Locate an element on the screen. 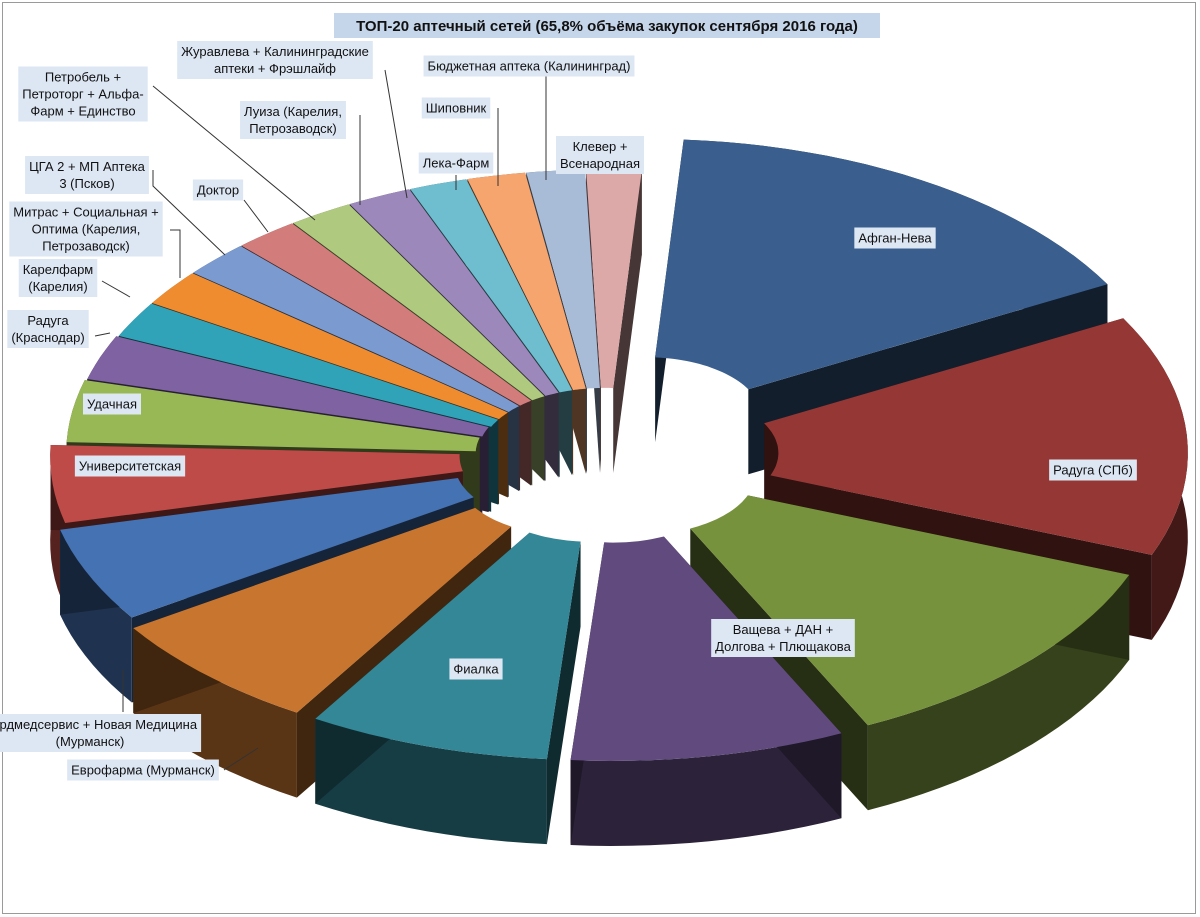 The image size is (1200, 917). slice-label-0: Афган-Нева is located at coordinates (895, 238).